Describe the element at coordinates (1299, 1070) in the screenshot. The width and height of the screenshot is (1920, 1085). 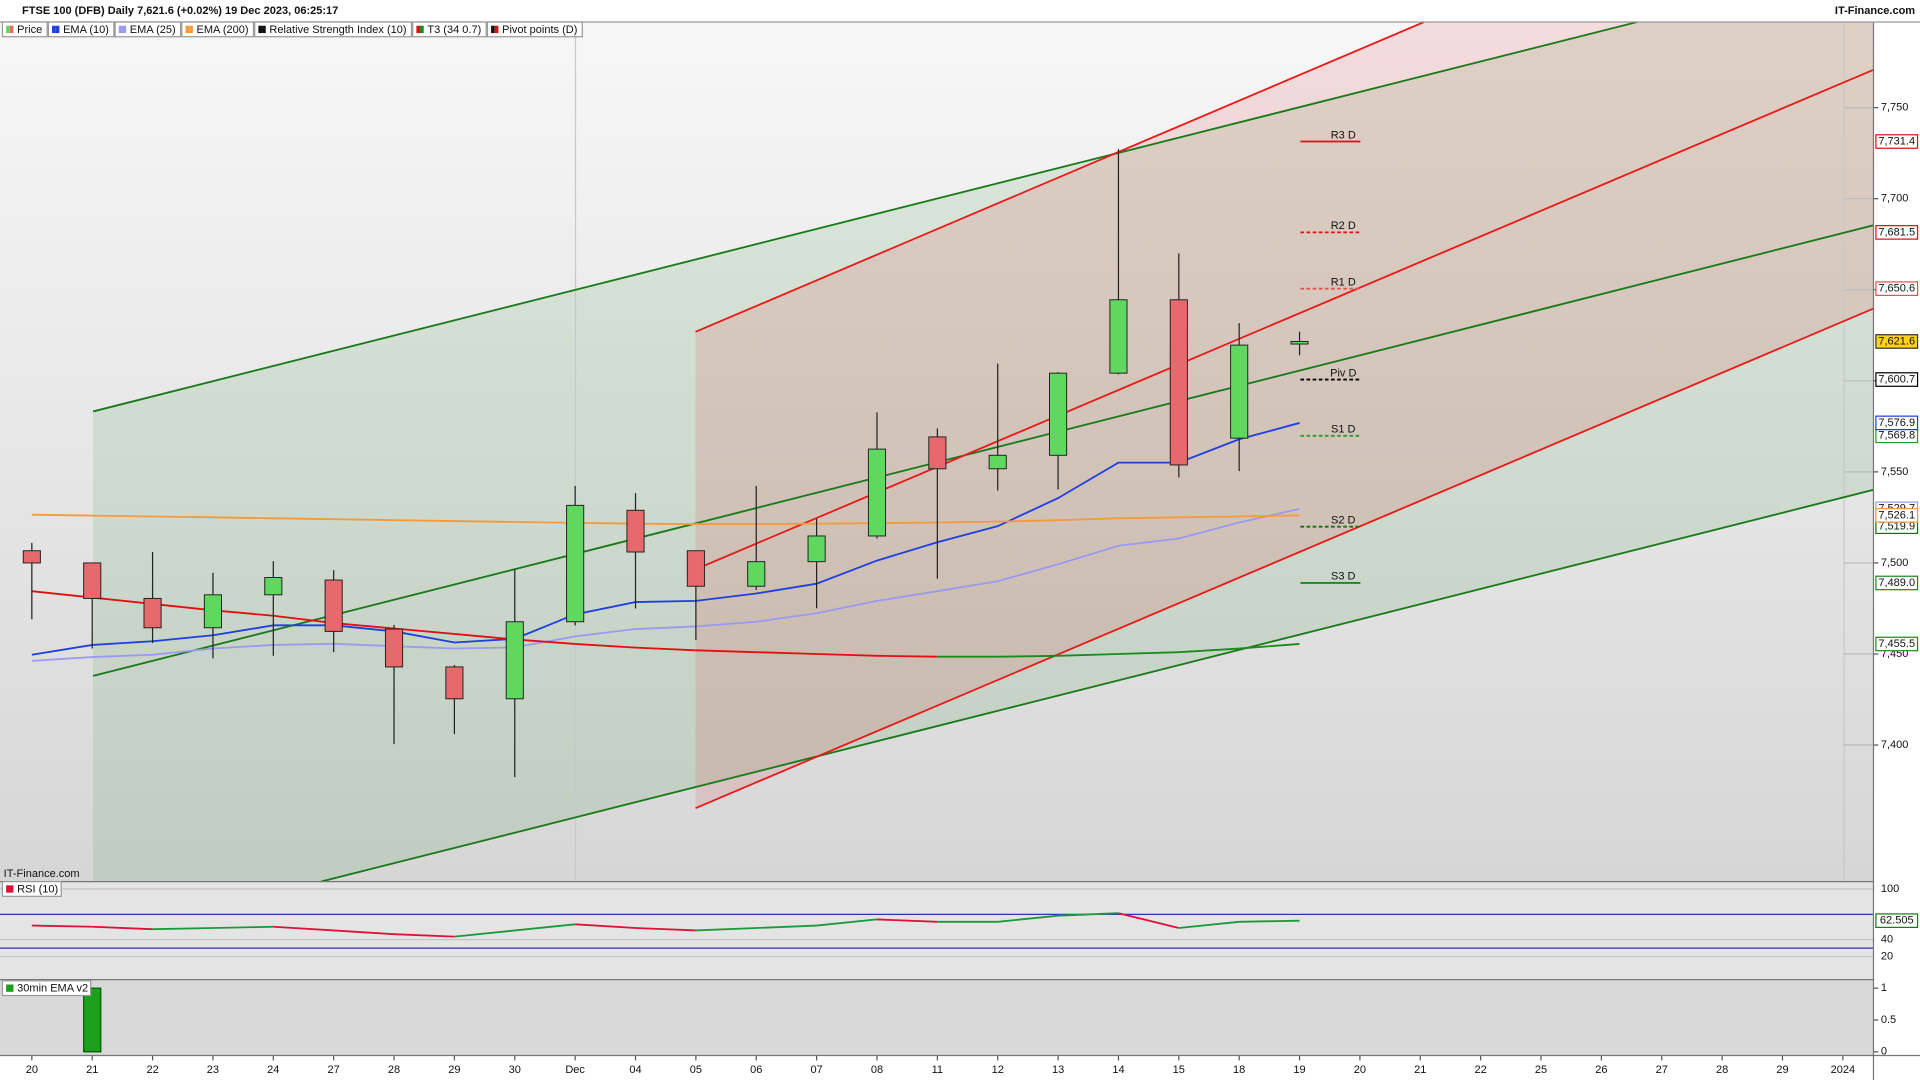
I see `x-tick-label: 19` at that location.